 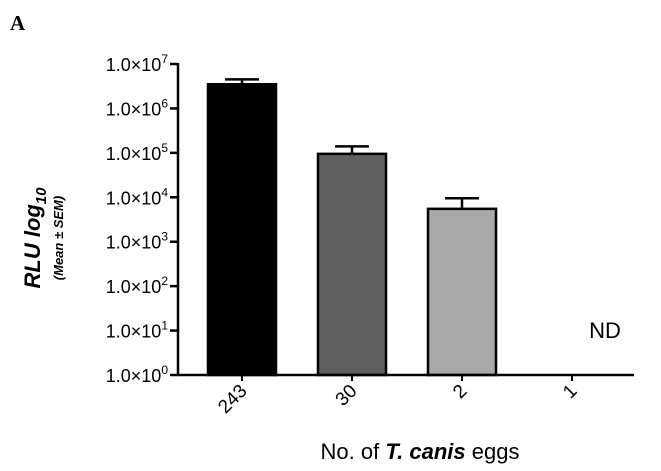 What do you see at coordinates (605, 330) in the screenshot?
I see `not-detected-label: ND` at bounding box center [605, 330].